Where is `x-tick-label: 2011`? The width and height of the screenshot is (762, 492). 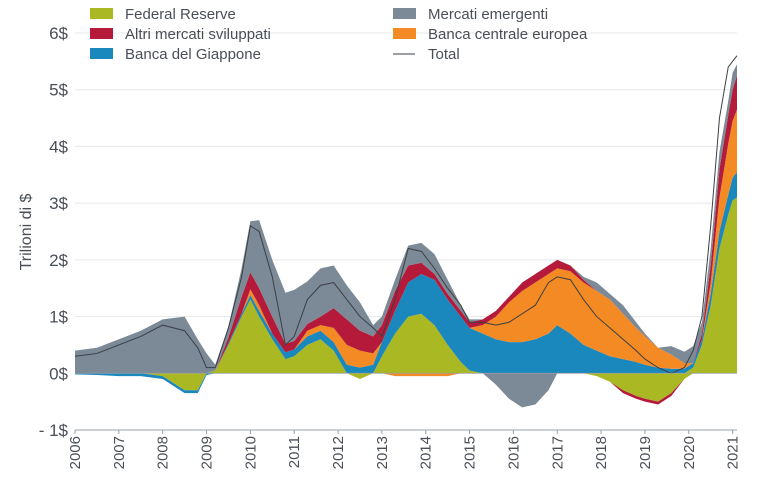 x-tick-label: 2011 is located at coordinates (294, 452).